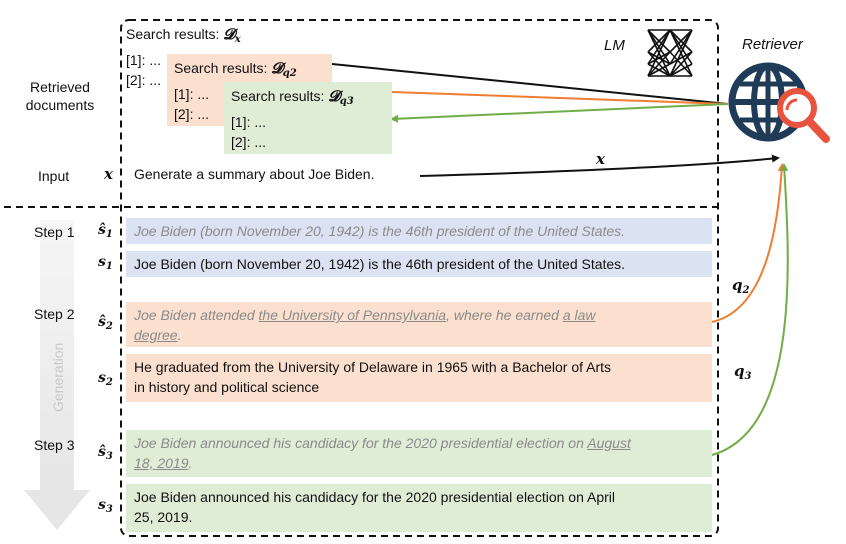  I want to click on generation-label: Generation, so click(58, 377).